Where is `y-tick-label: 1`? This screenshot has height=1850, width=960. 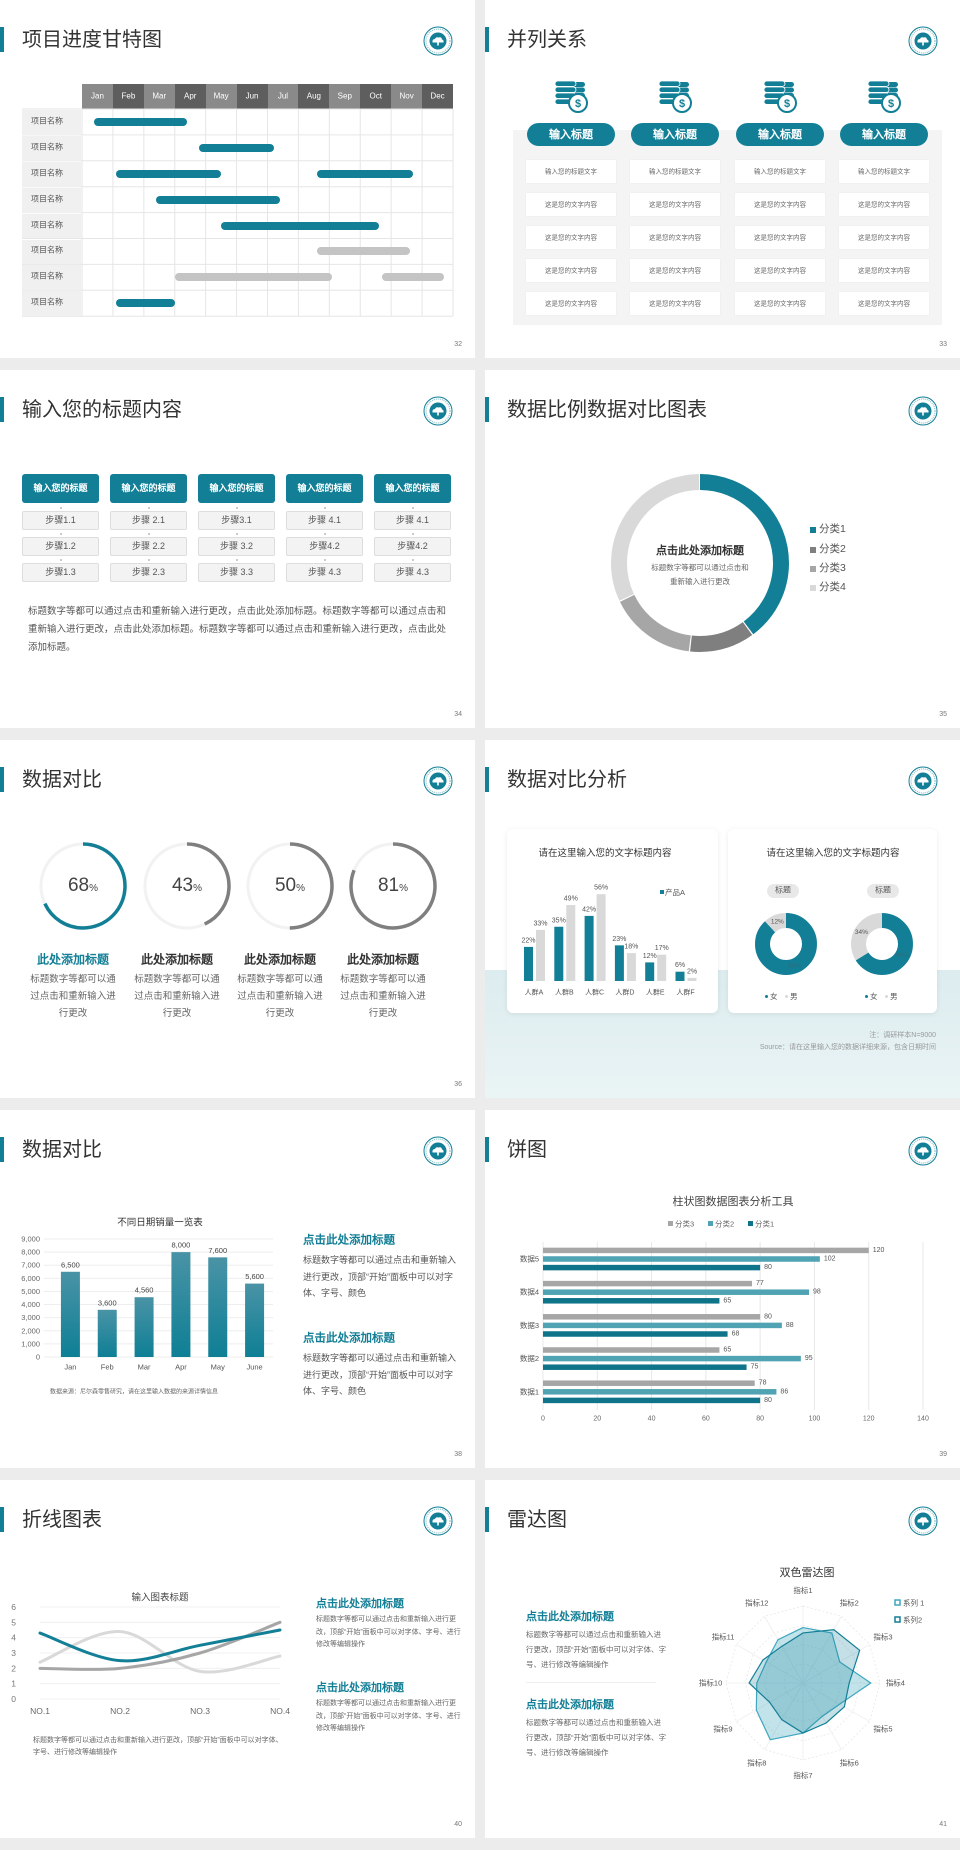
y-tick-label: 1 is located at coordinates (13, 1684).